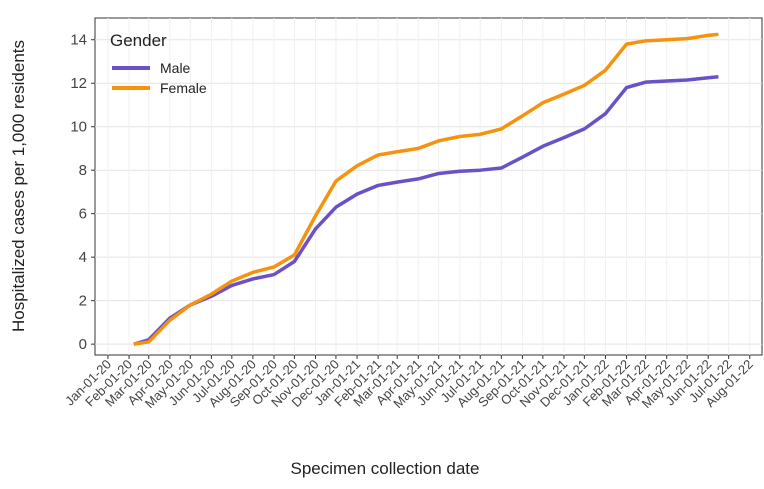 This screenshot has width=764, height=489. Describe the element at coordinates (83, 257) in the screenshot. I see `y-tick-label: 4` at that location.